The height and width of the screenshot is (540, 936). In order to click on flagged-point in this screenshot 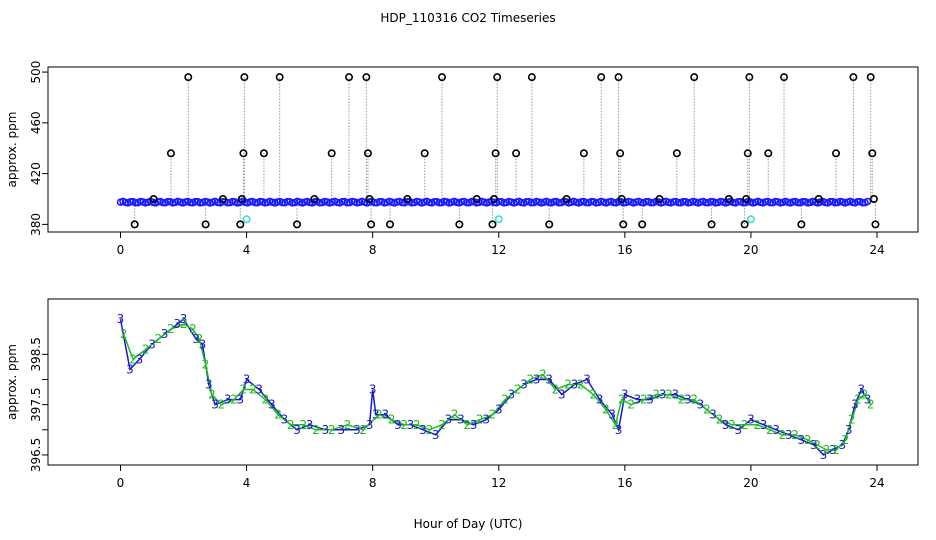, I will do `click(246, 219)`.